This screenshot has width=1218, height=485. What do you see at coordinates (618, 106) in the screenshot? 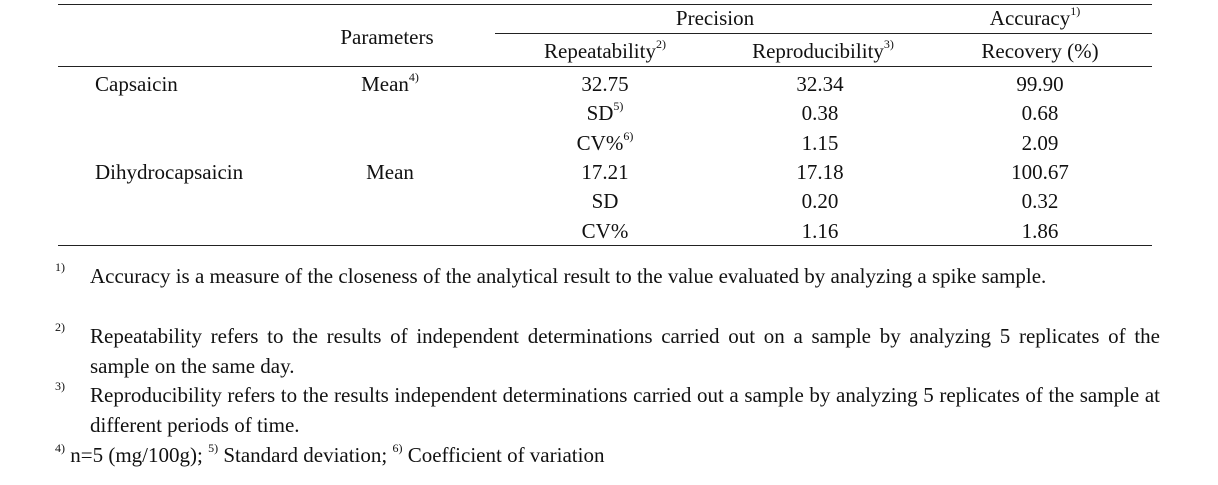
I see `note-mark: 5)` at bounding box center [618, 106].